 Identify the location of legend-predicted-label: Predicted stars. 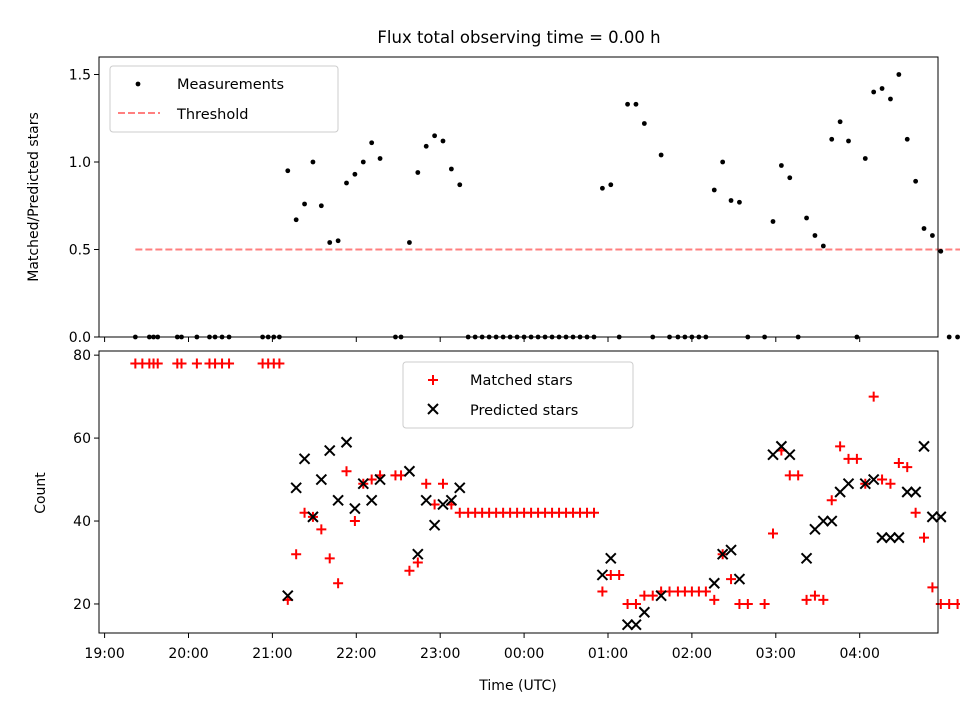
(524, 411).